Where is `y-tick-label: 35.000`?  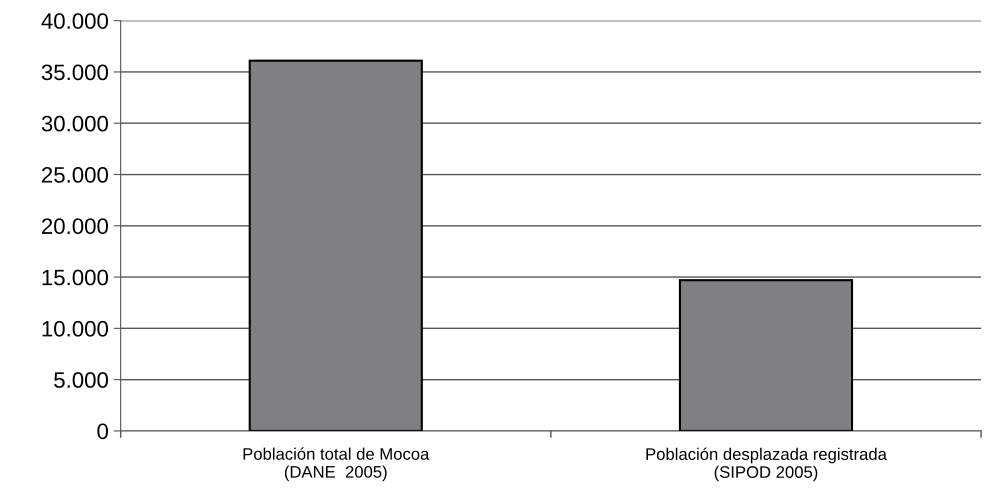
y-tick-label: 35.000 is located at coordinates (75, 72).